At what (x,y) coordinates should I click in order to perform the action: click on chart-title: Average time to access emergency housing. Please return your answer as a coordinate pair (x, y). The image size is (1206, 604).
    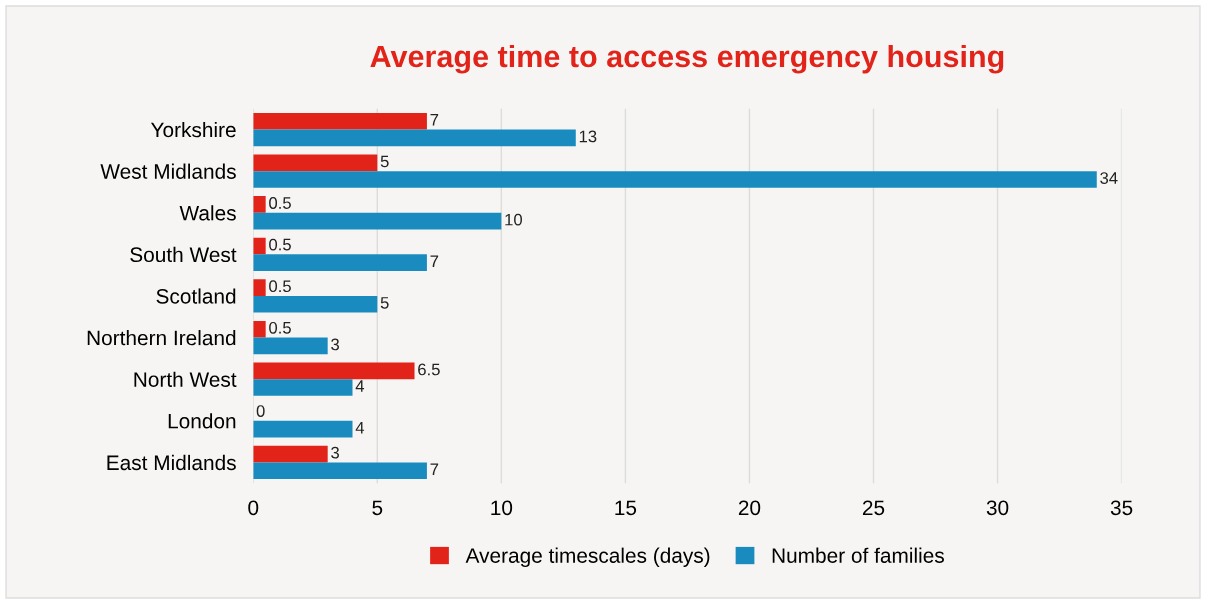
    Looking at the image, I should click on (687, 59).